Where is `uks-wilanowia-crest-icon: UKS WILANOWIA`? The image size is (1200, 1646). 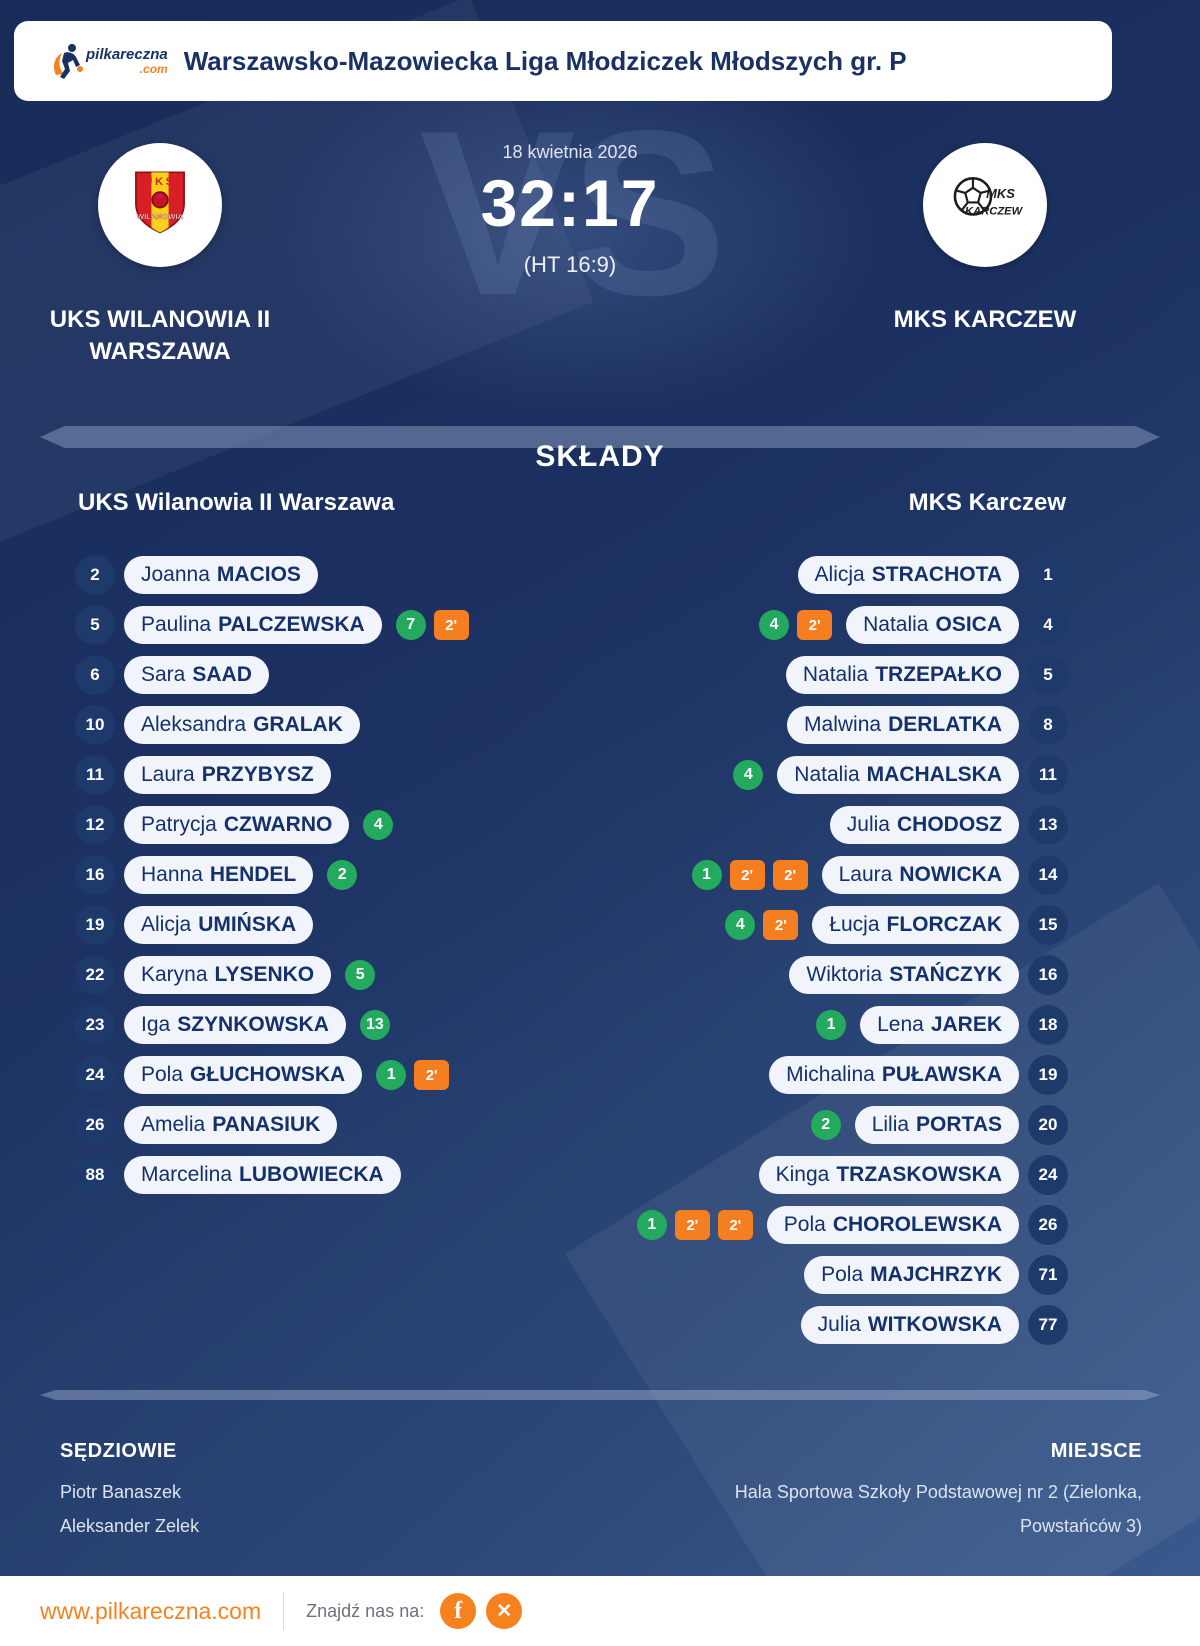
uks-wilanowia-crest-icon: UKS WILANOWIA is located at coordinates (160, 202).